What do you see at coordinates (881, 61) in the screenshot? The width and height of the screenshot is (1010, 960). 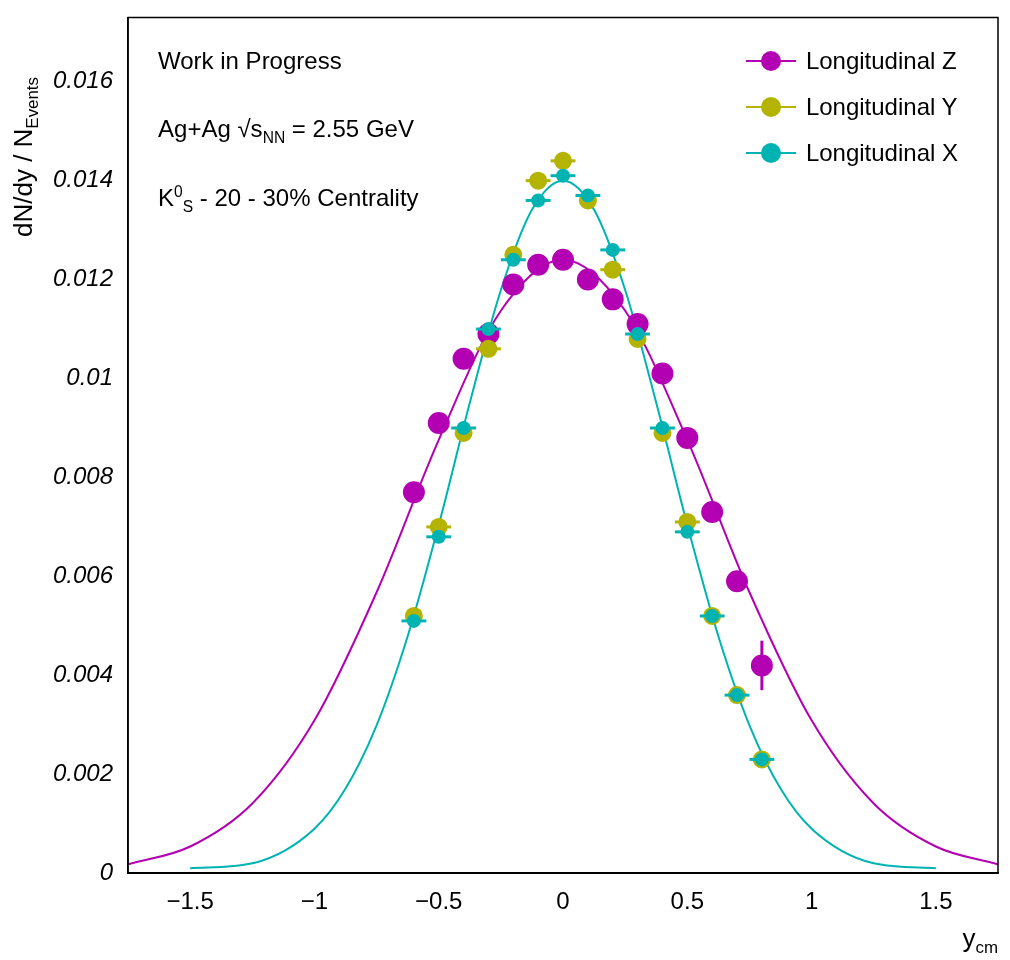 I see `legend-label: Longitudinal Z` at bounding box center [881, 61].